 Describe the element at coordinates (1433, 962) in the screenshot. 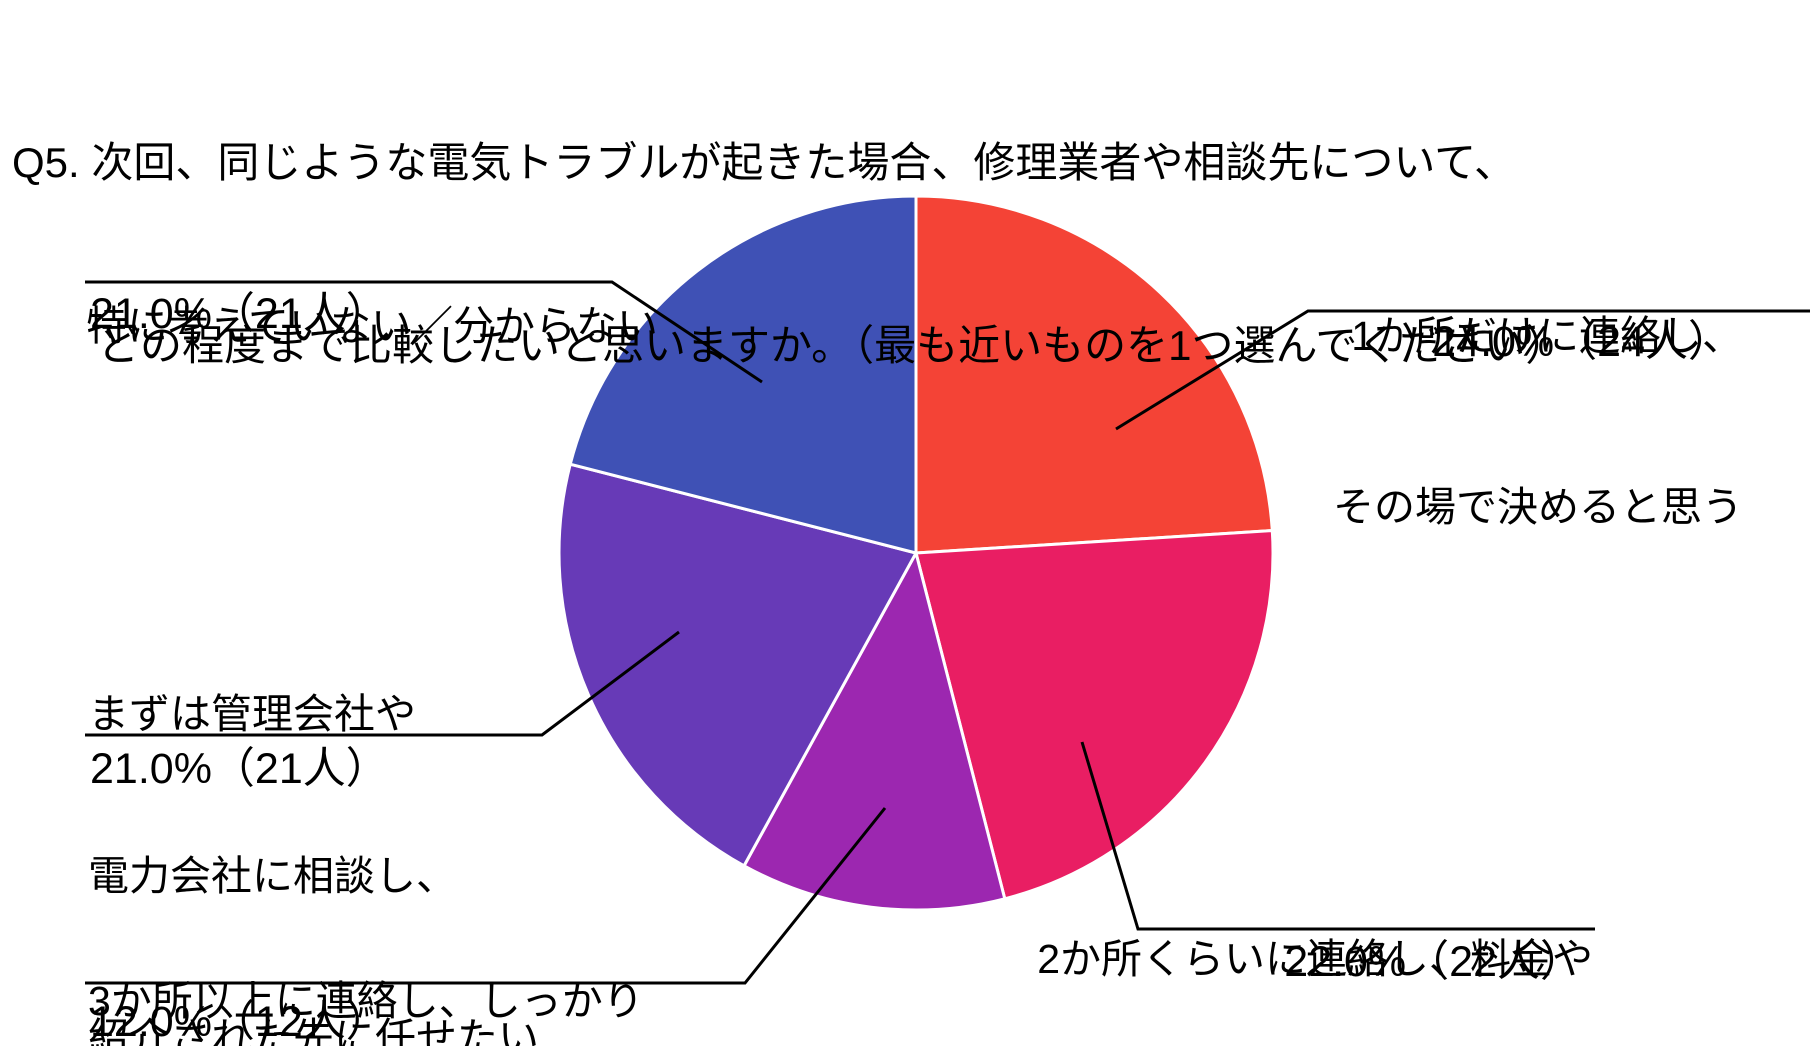

I see `slice-value-2-places: 22.0%（22人）` at that location.